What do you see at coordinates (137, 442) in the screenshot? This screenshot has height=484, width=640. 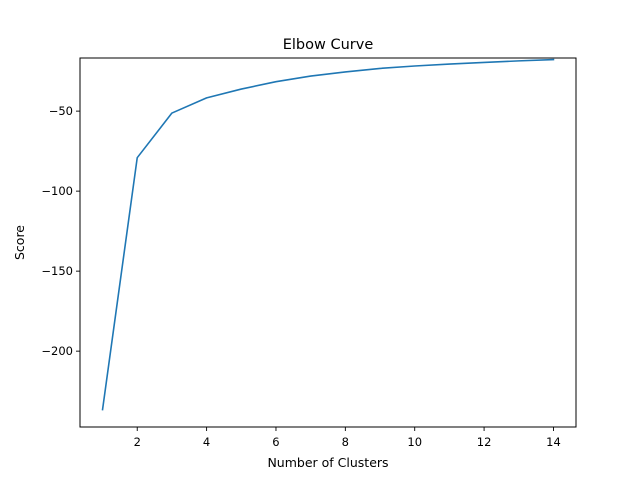 I see `x-tick-label: 2` at bounding box center [137, 442].